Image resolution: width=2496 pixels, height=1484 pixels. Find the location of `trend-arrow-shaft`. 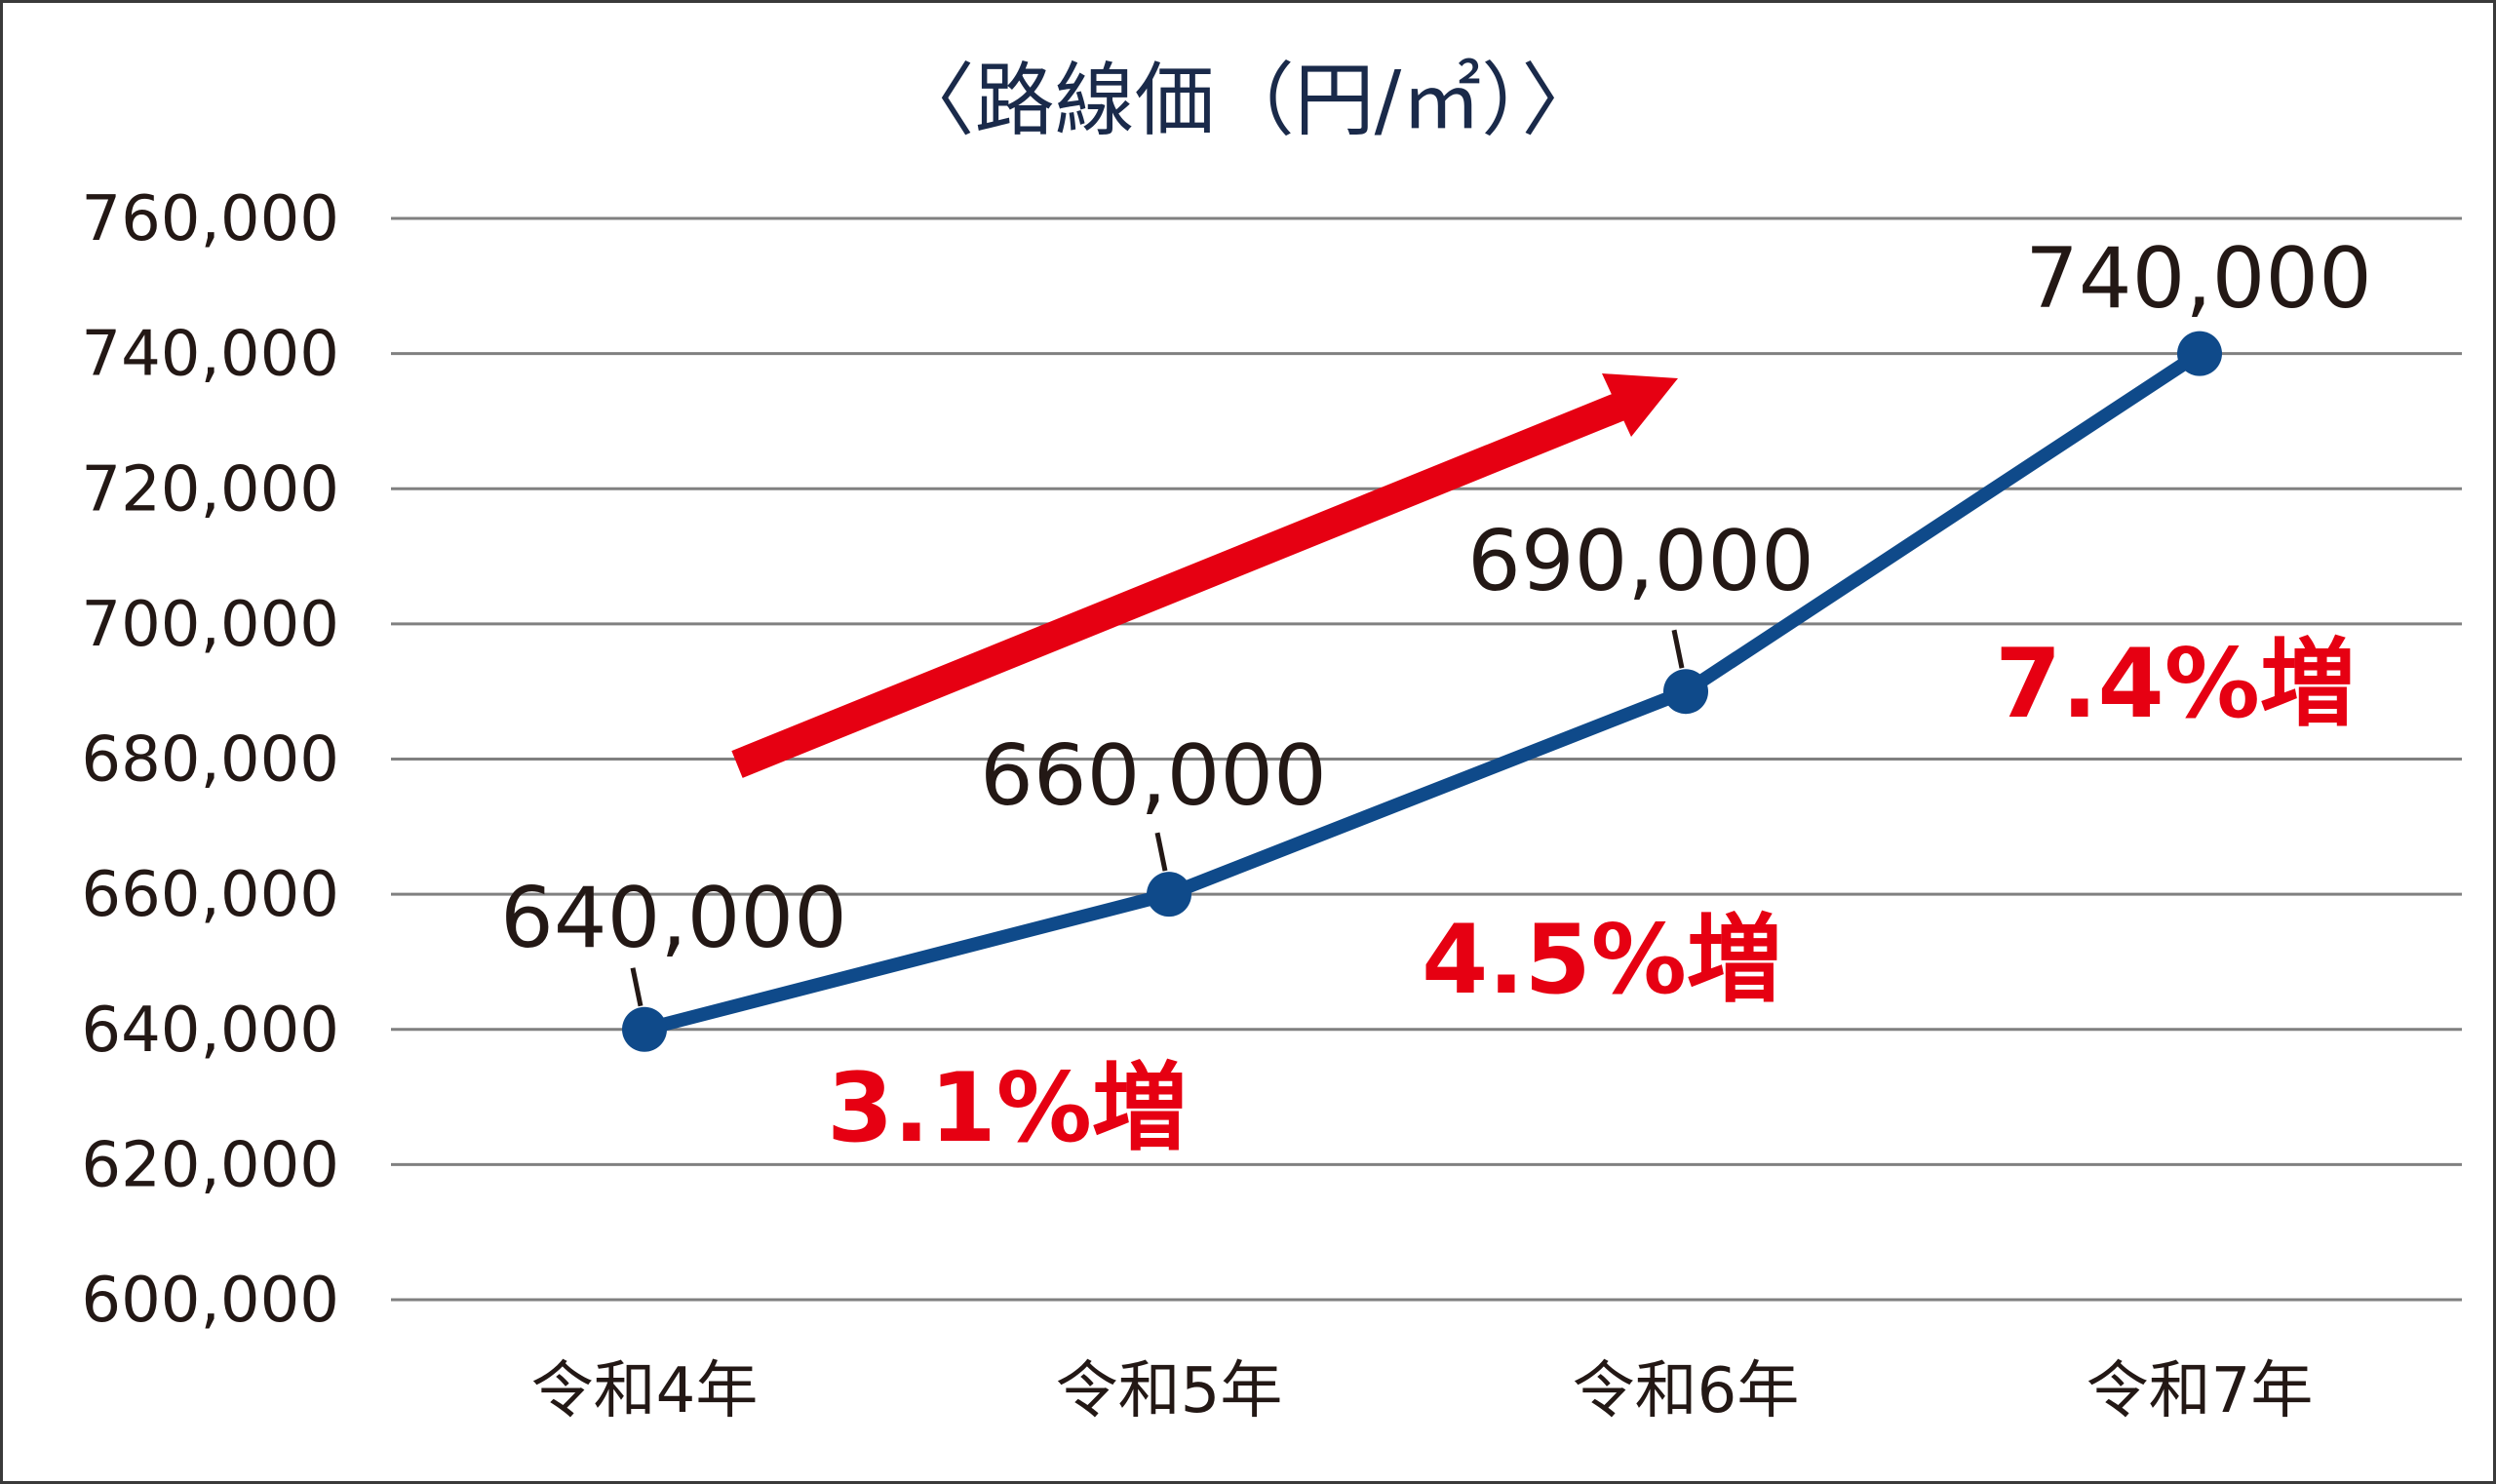

trend-arrow-shaft is located at coordinates (1185, 582).